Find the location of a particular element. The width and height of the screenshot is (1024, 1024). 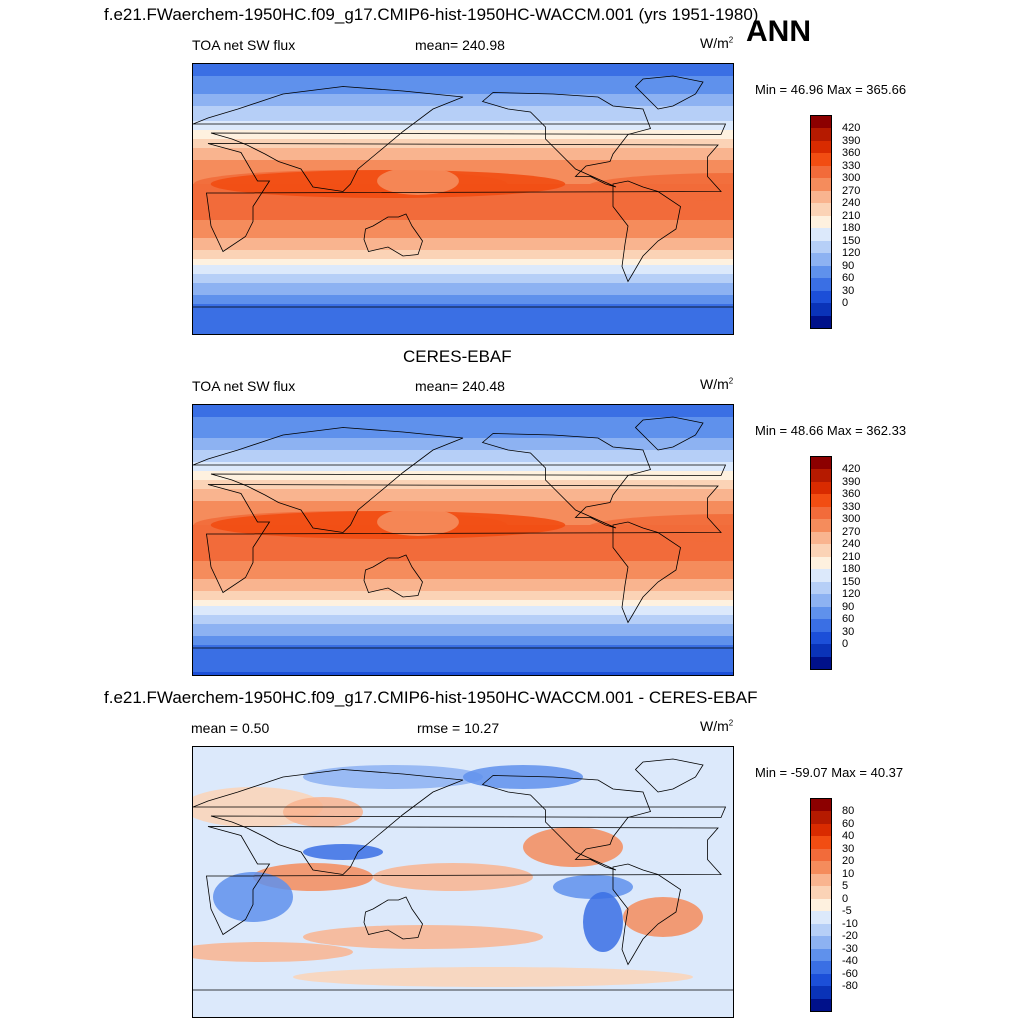

panel1-mean-label: mean= 240.98 is located at coordinates (460, 45).